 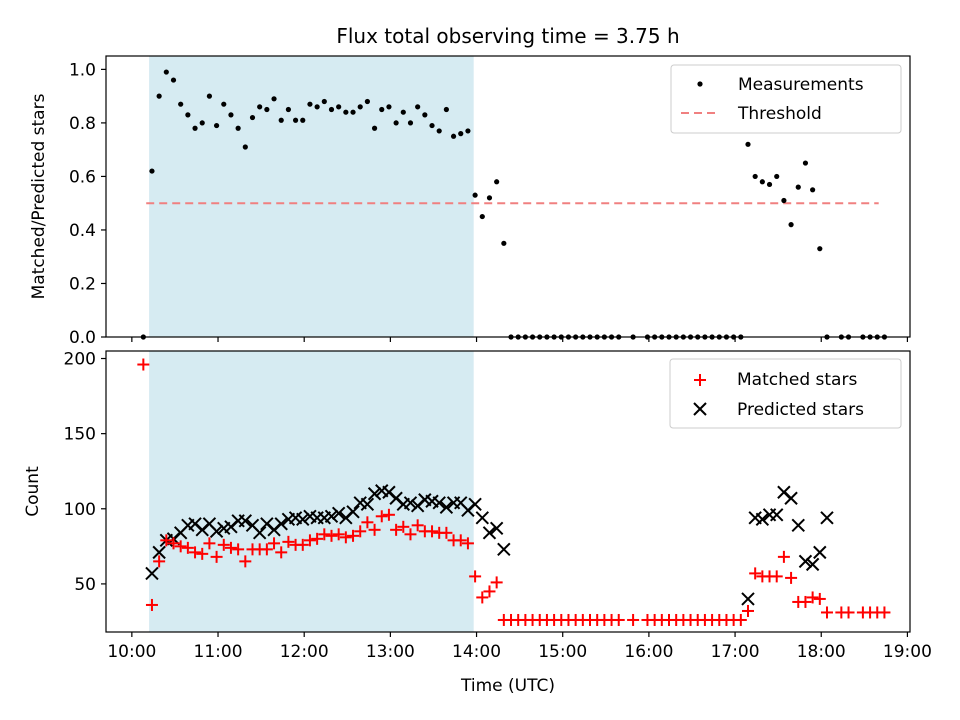 I want to click on predicted-star-points, so click(x=489, y=545).